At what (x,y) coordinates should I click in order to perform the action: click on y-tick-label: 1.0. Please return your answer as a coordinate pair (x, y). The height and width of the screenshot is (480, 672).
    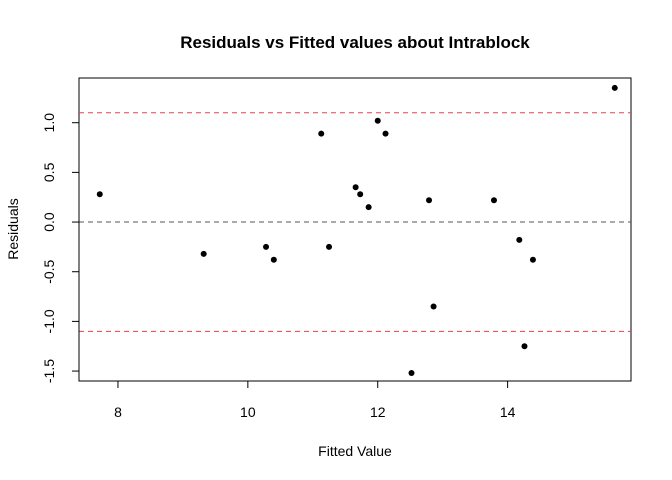
    Looking at the image, I should click on (49, 123).